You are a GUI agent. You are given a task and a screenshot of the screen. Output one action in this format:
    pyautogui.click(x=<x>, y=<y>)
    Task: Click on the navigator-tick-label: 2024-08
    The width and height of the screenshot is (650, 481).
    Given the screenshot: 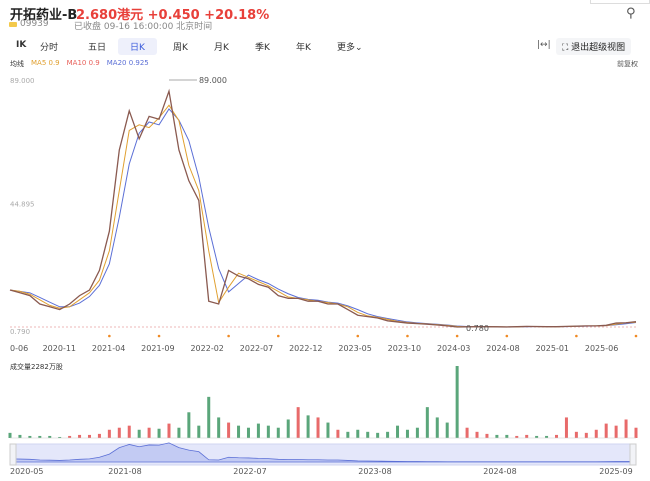 What is the action you would take?
    pyautogui.click(x=499, y=471)
    